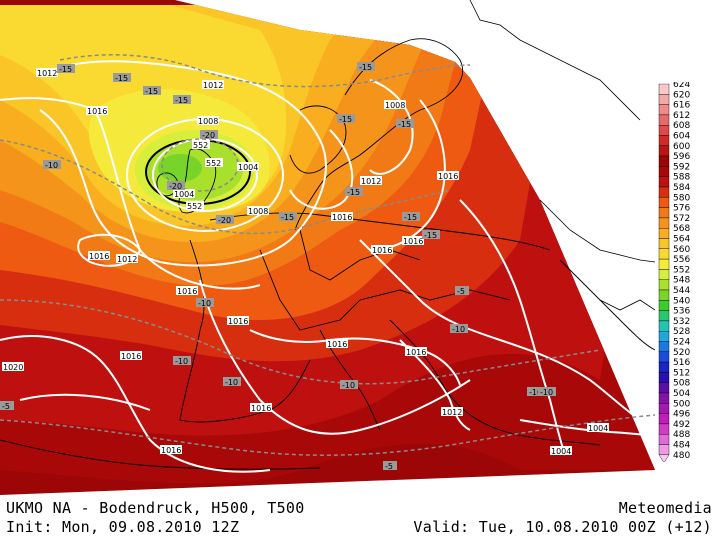  I want to click on north-africa-coast, so click(160, 454).